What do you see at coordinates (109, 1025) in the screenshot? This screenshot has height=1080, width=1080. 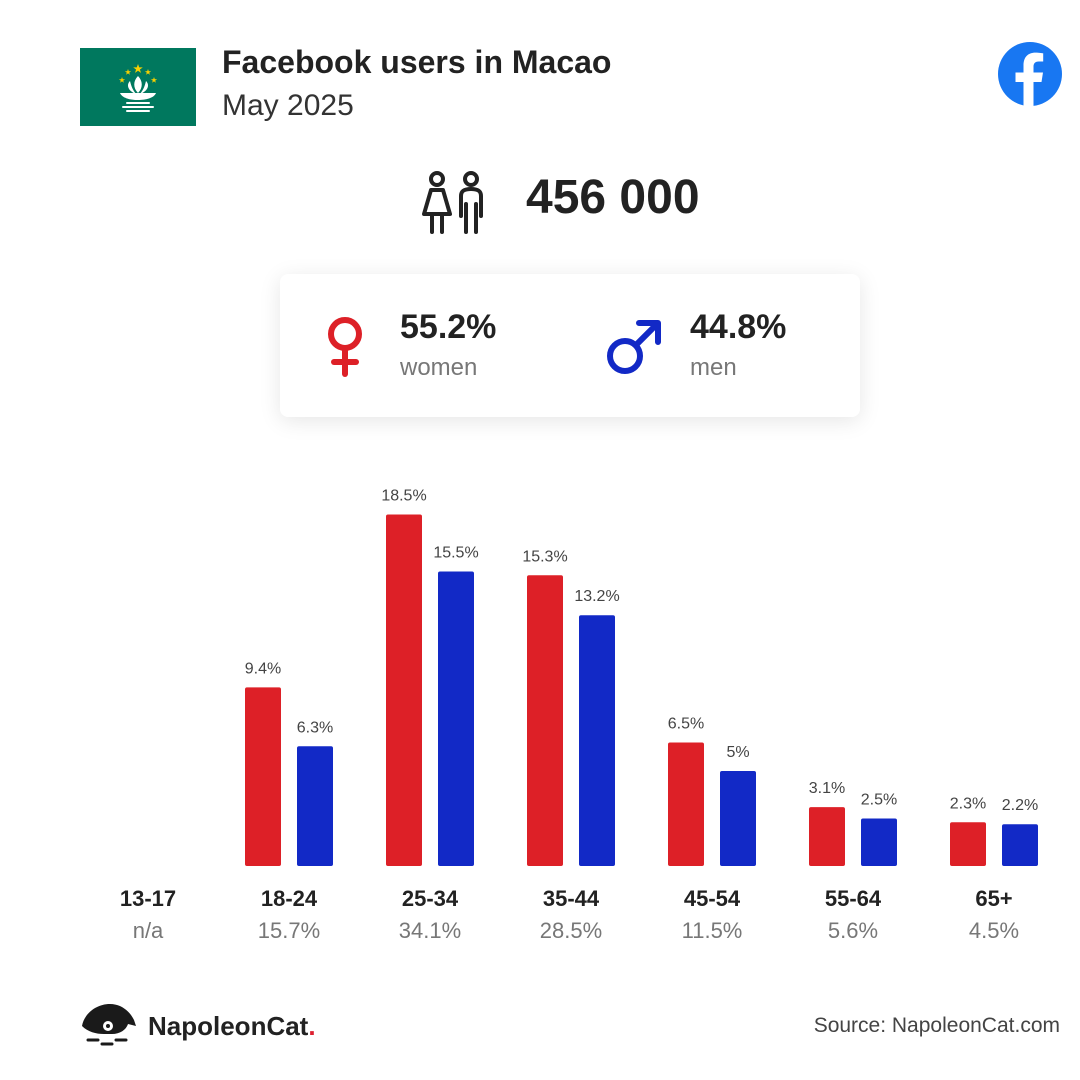 I see `napoleoncat-logo-icon` at bounding box center [109, 1025].